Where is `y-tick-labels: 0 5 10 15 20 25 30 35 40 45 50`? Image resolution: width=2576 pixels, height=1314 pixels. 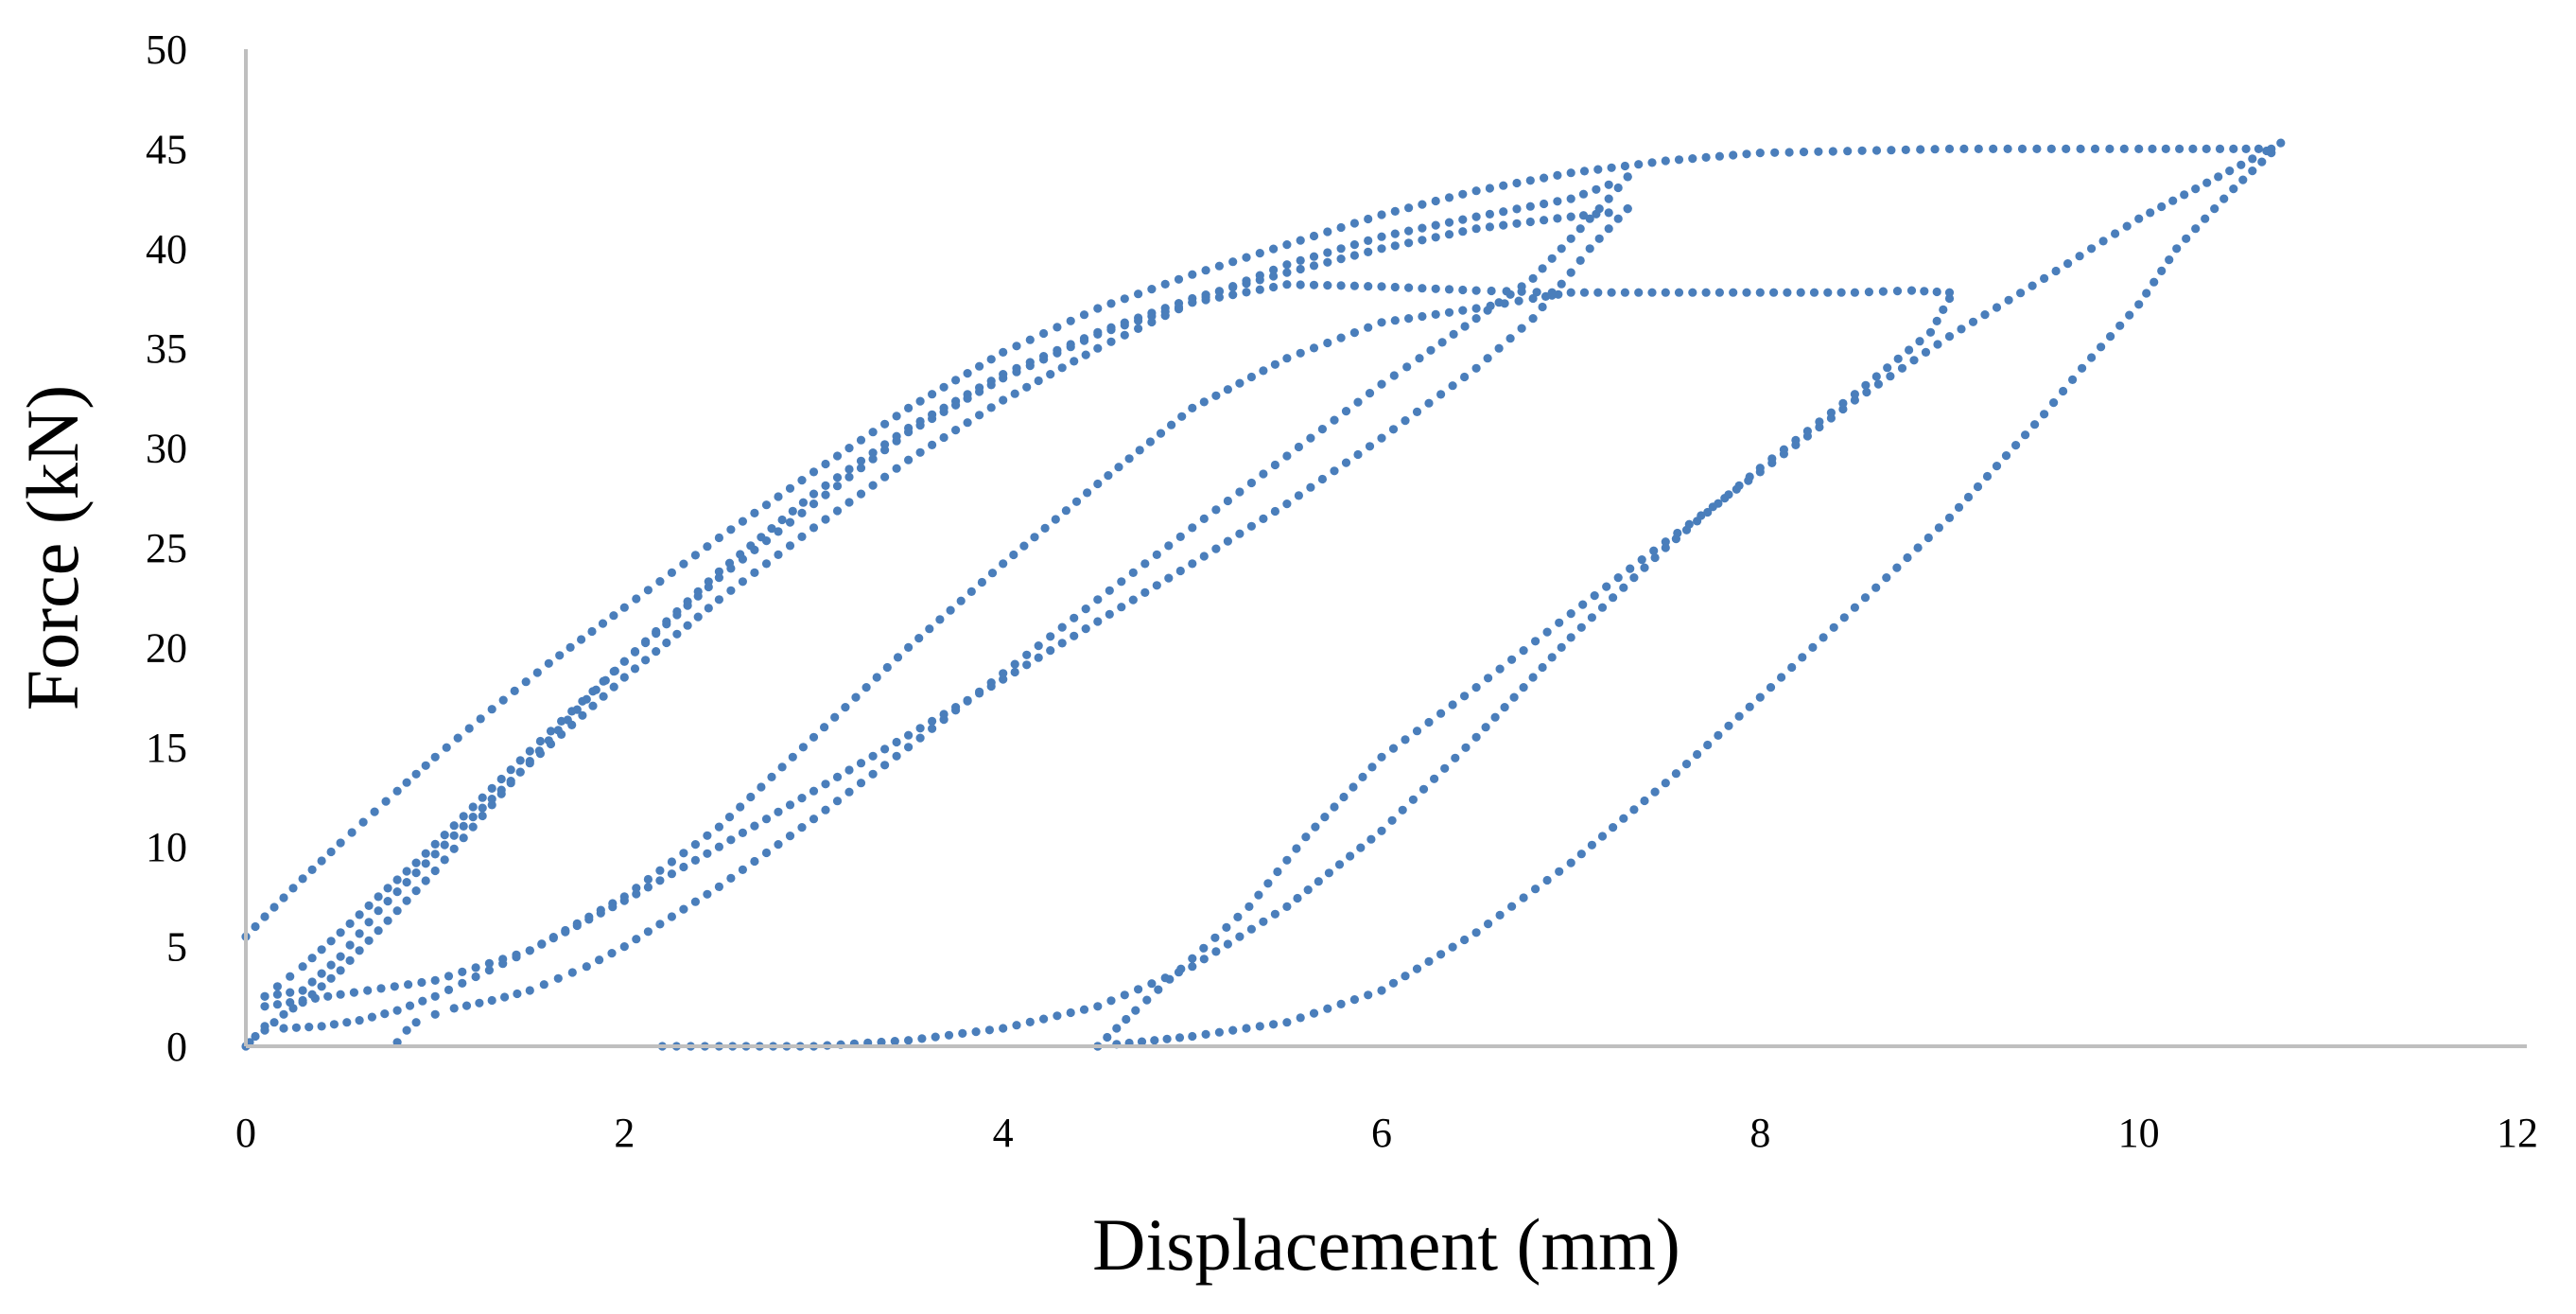 y-tick-labels: 0 5 10 15 20 25 30 35 40 45 50 is located at coordinates (166, 548).